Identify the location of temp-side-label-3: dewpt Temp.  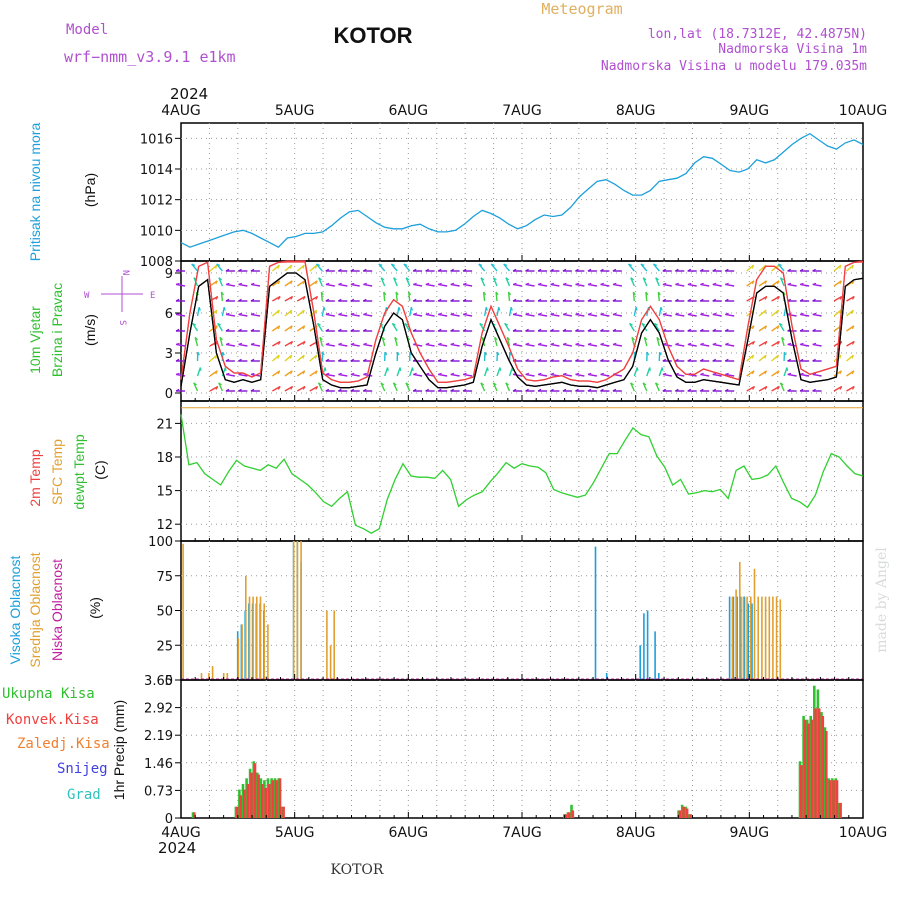
(79, 471).